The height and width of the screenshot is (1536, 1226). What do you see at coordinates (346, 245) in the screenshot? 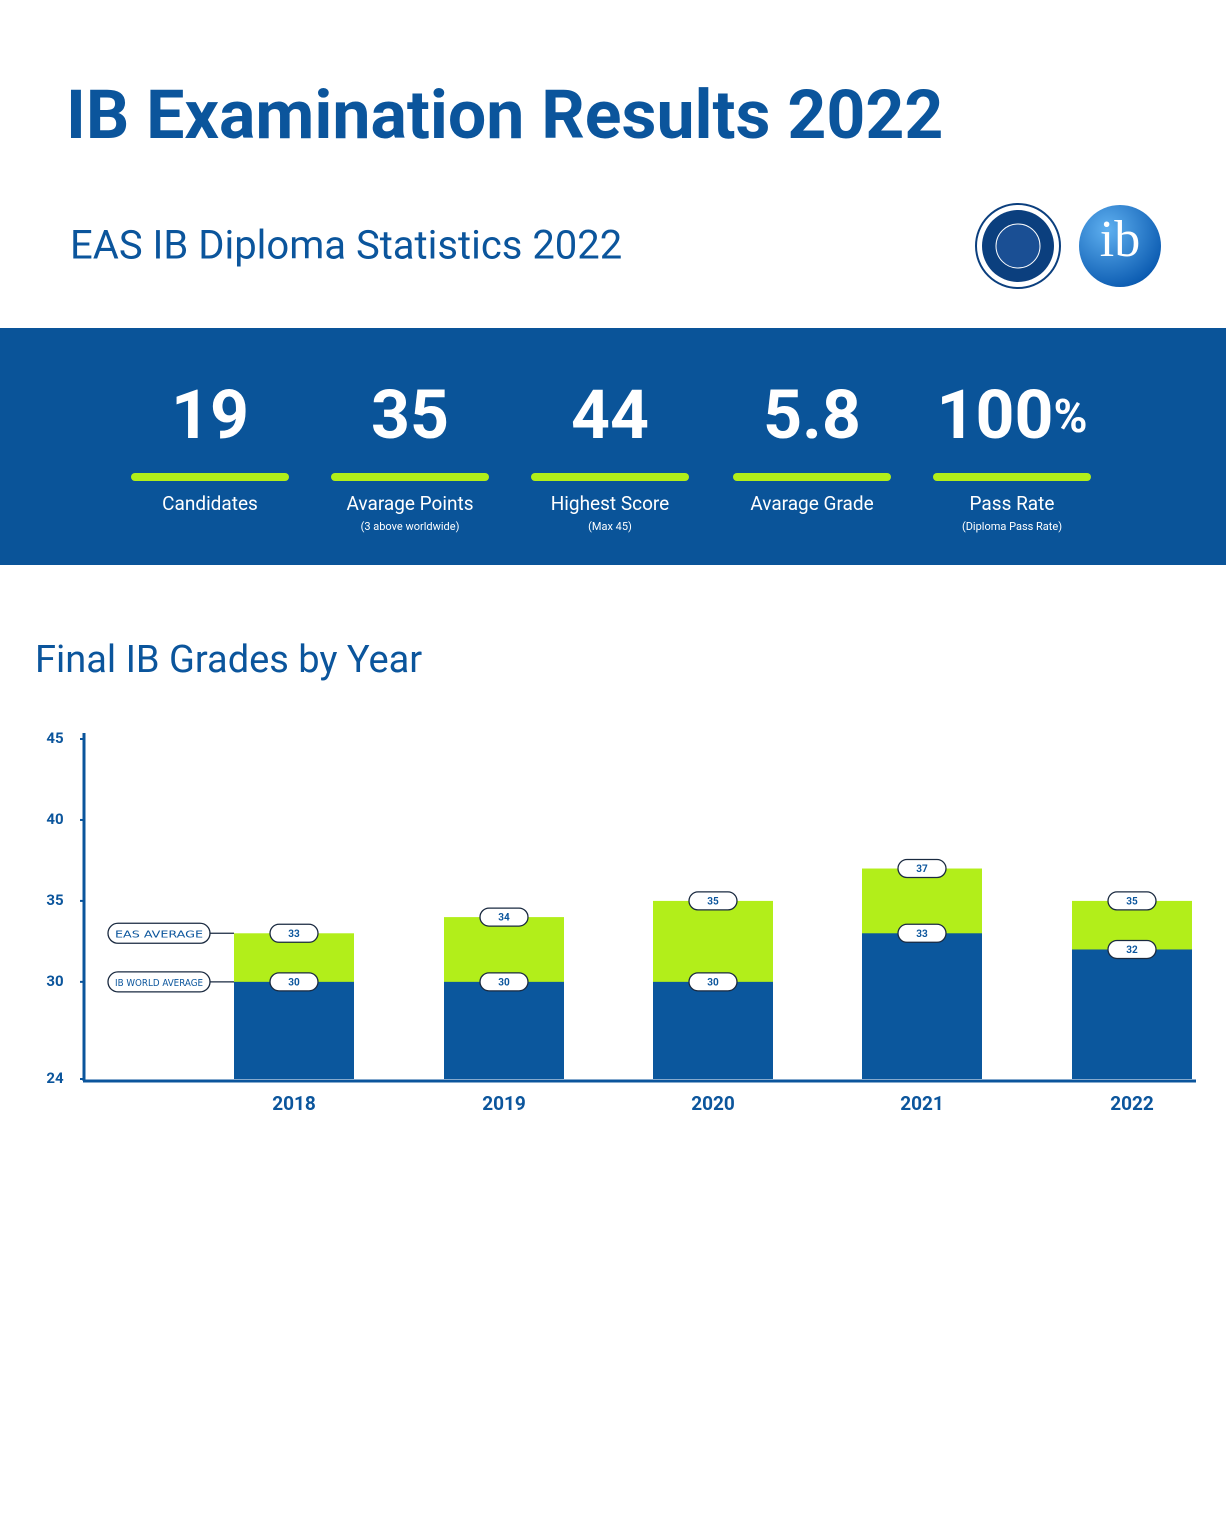
I see `page-subtitle: EAS IB Diploma Statistics 2022` at bounding box center [346, 245].